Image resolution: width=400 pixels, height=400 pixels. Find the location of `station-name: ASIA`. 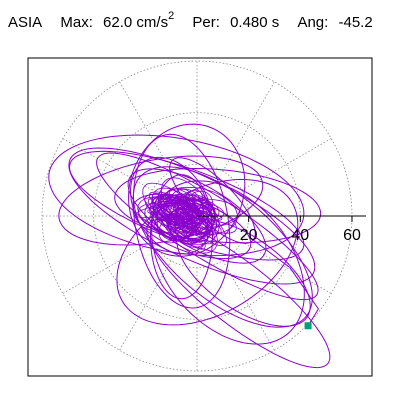

station-name: ASIA is located at coordinates (25, 22).